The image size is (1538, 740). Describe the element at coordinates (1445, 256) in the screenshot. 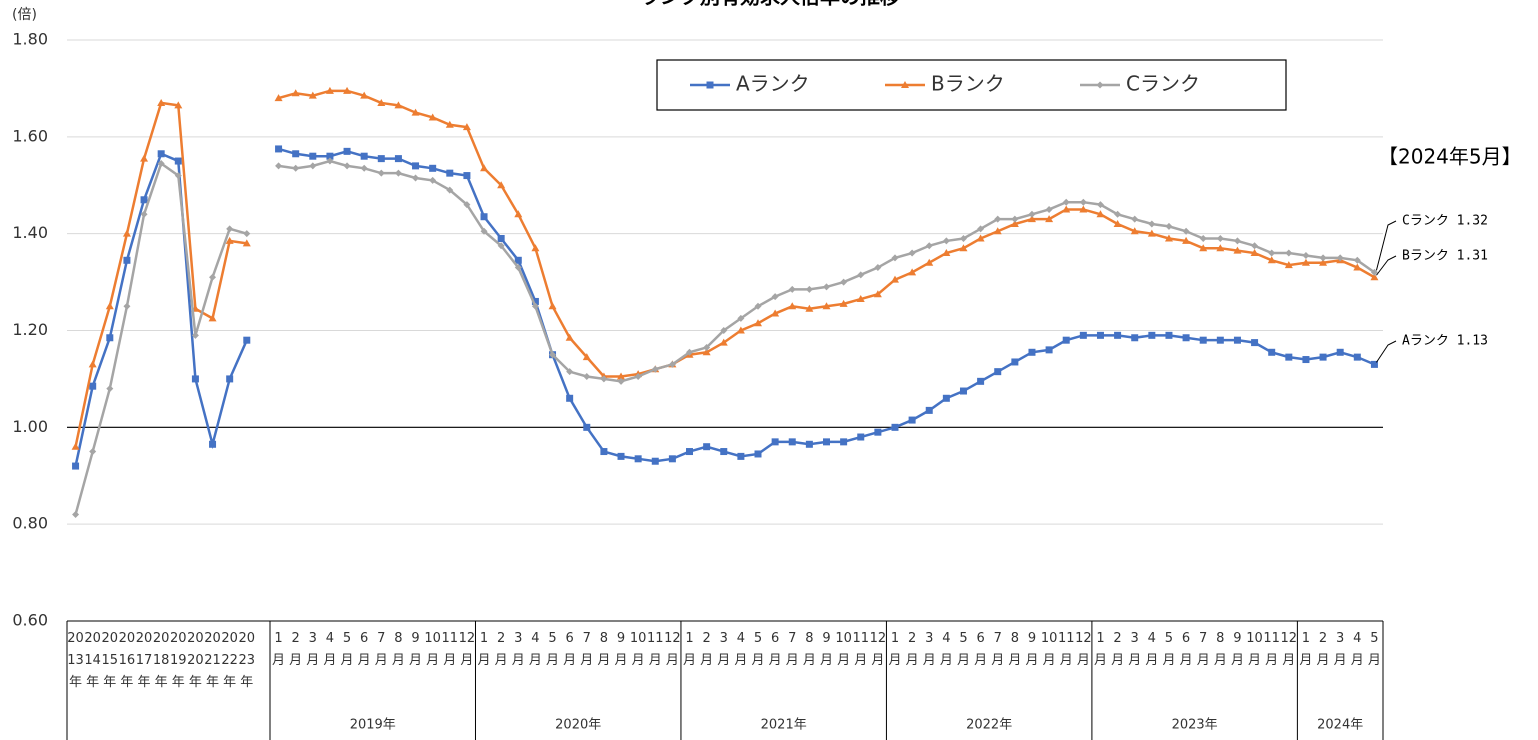

I see `annotation: Bランク 1.31` at that location.